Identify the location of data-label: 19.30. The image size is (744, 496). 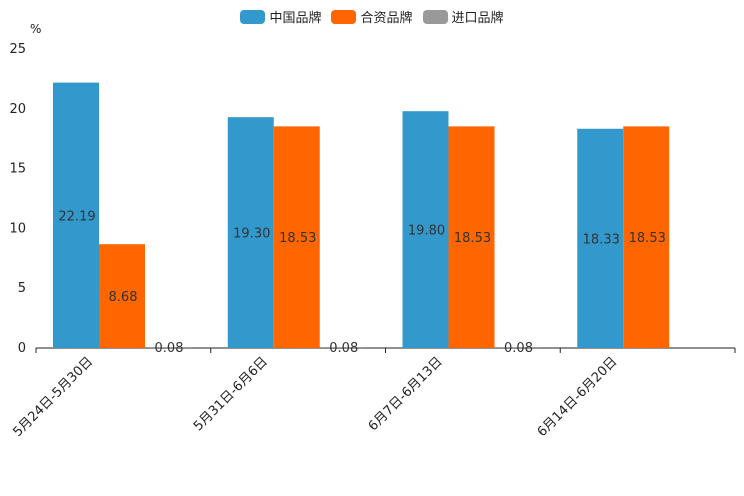
(251, 234).